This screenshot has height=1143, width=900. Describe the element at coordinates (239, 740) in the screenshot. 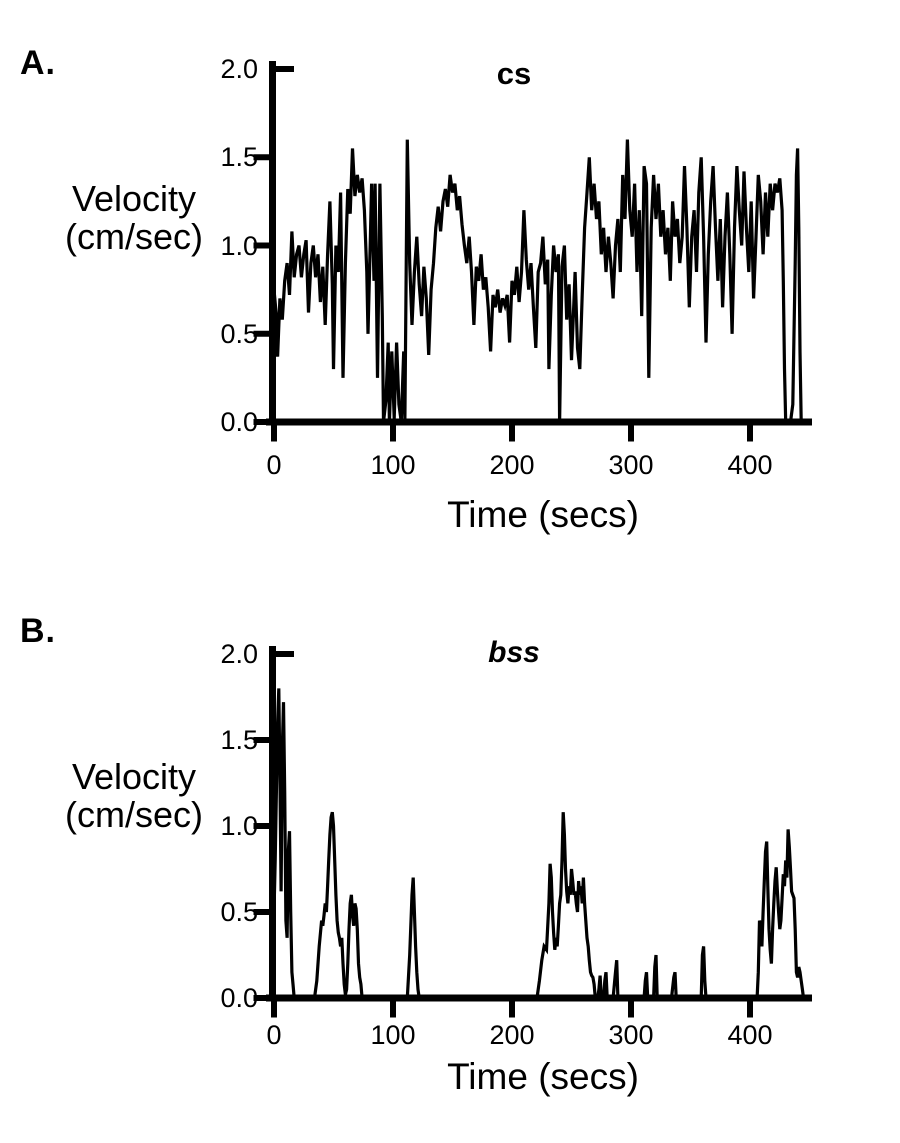

I see `y-tick-label-b: 1.5` at that location.